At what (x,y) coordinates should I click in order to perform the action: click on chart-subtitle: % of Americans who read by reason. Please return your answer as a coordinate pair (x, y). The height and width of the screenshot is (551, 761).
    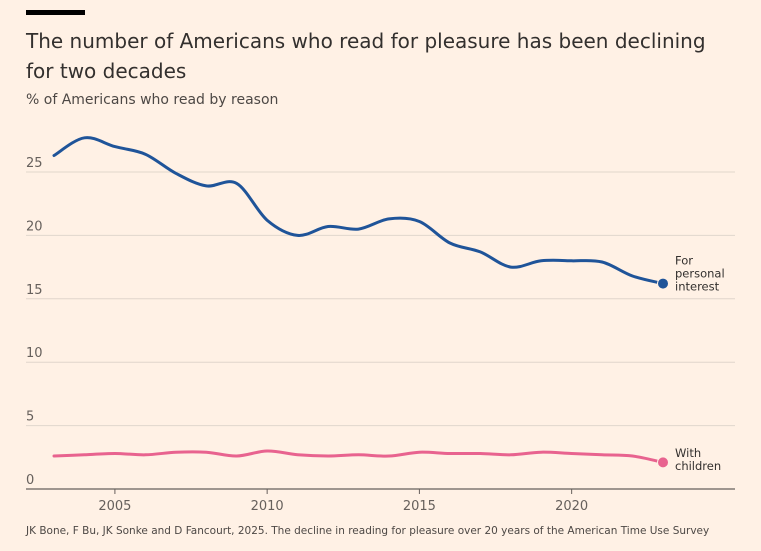
    Looking at the image, I should click on (152, 100).